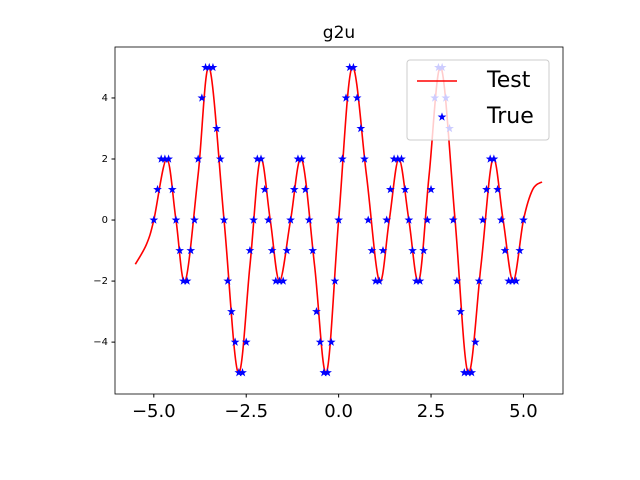  What do you see at coordinates (154, 411) in the screenshot?
I see `x-tick-label: −5.0` at bounding box center [154, 411].